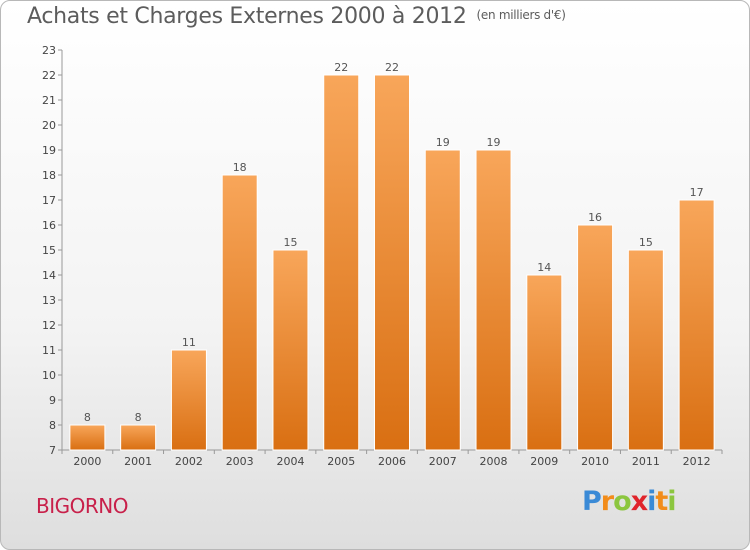 The height and width of the screenshot is (550, 750). What do you see at coordinates (49, 250) in the screenshot?
I see `y-tick-label: 15` at bounding box center [49, 250].